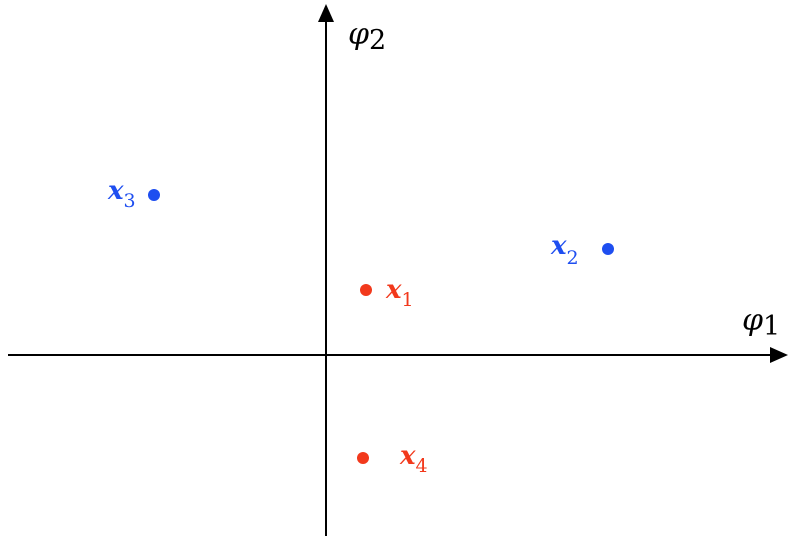 The image size is (788, 540). What do you see at coordinates (779, 355) in the screenshot?
I see `x-axis-arrowhead` at bounding box center [779, 355].